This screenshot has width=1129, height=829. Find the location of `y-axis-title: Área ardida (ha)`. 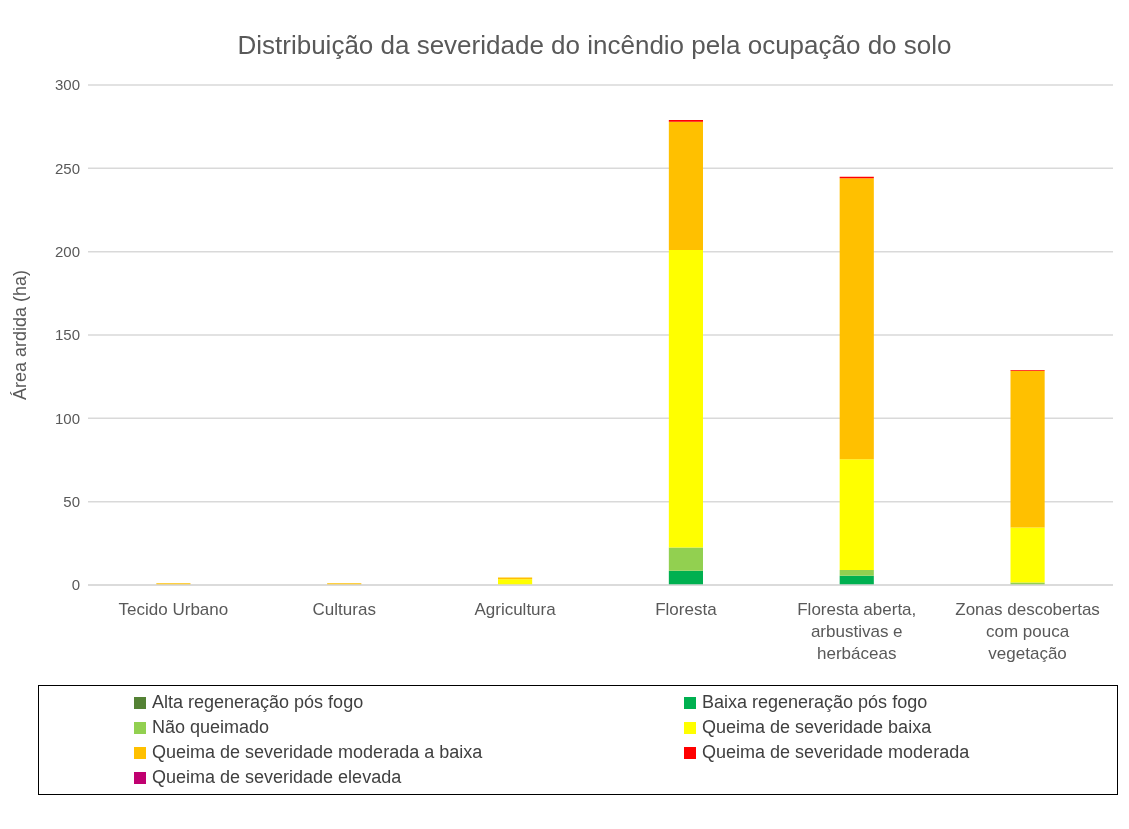

y-axis-title: Área ardida (ha) is located at coordinates (20, 335).